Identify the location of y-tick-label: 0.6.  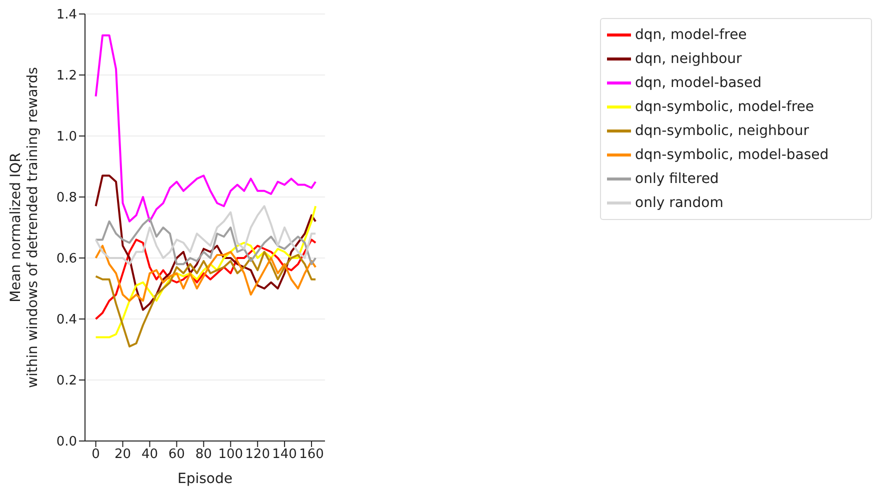
(66, 259).